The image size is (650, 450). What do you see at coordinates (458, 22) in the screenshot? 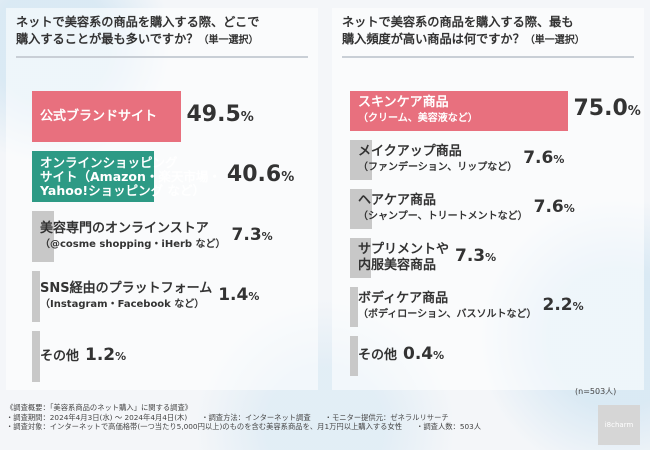
I see `right-title-line1: ネットで美容系の商品を購入する際、最も` at bounding box center [458, 22].